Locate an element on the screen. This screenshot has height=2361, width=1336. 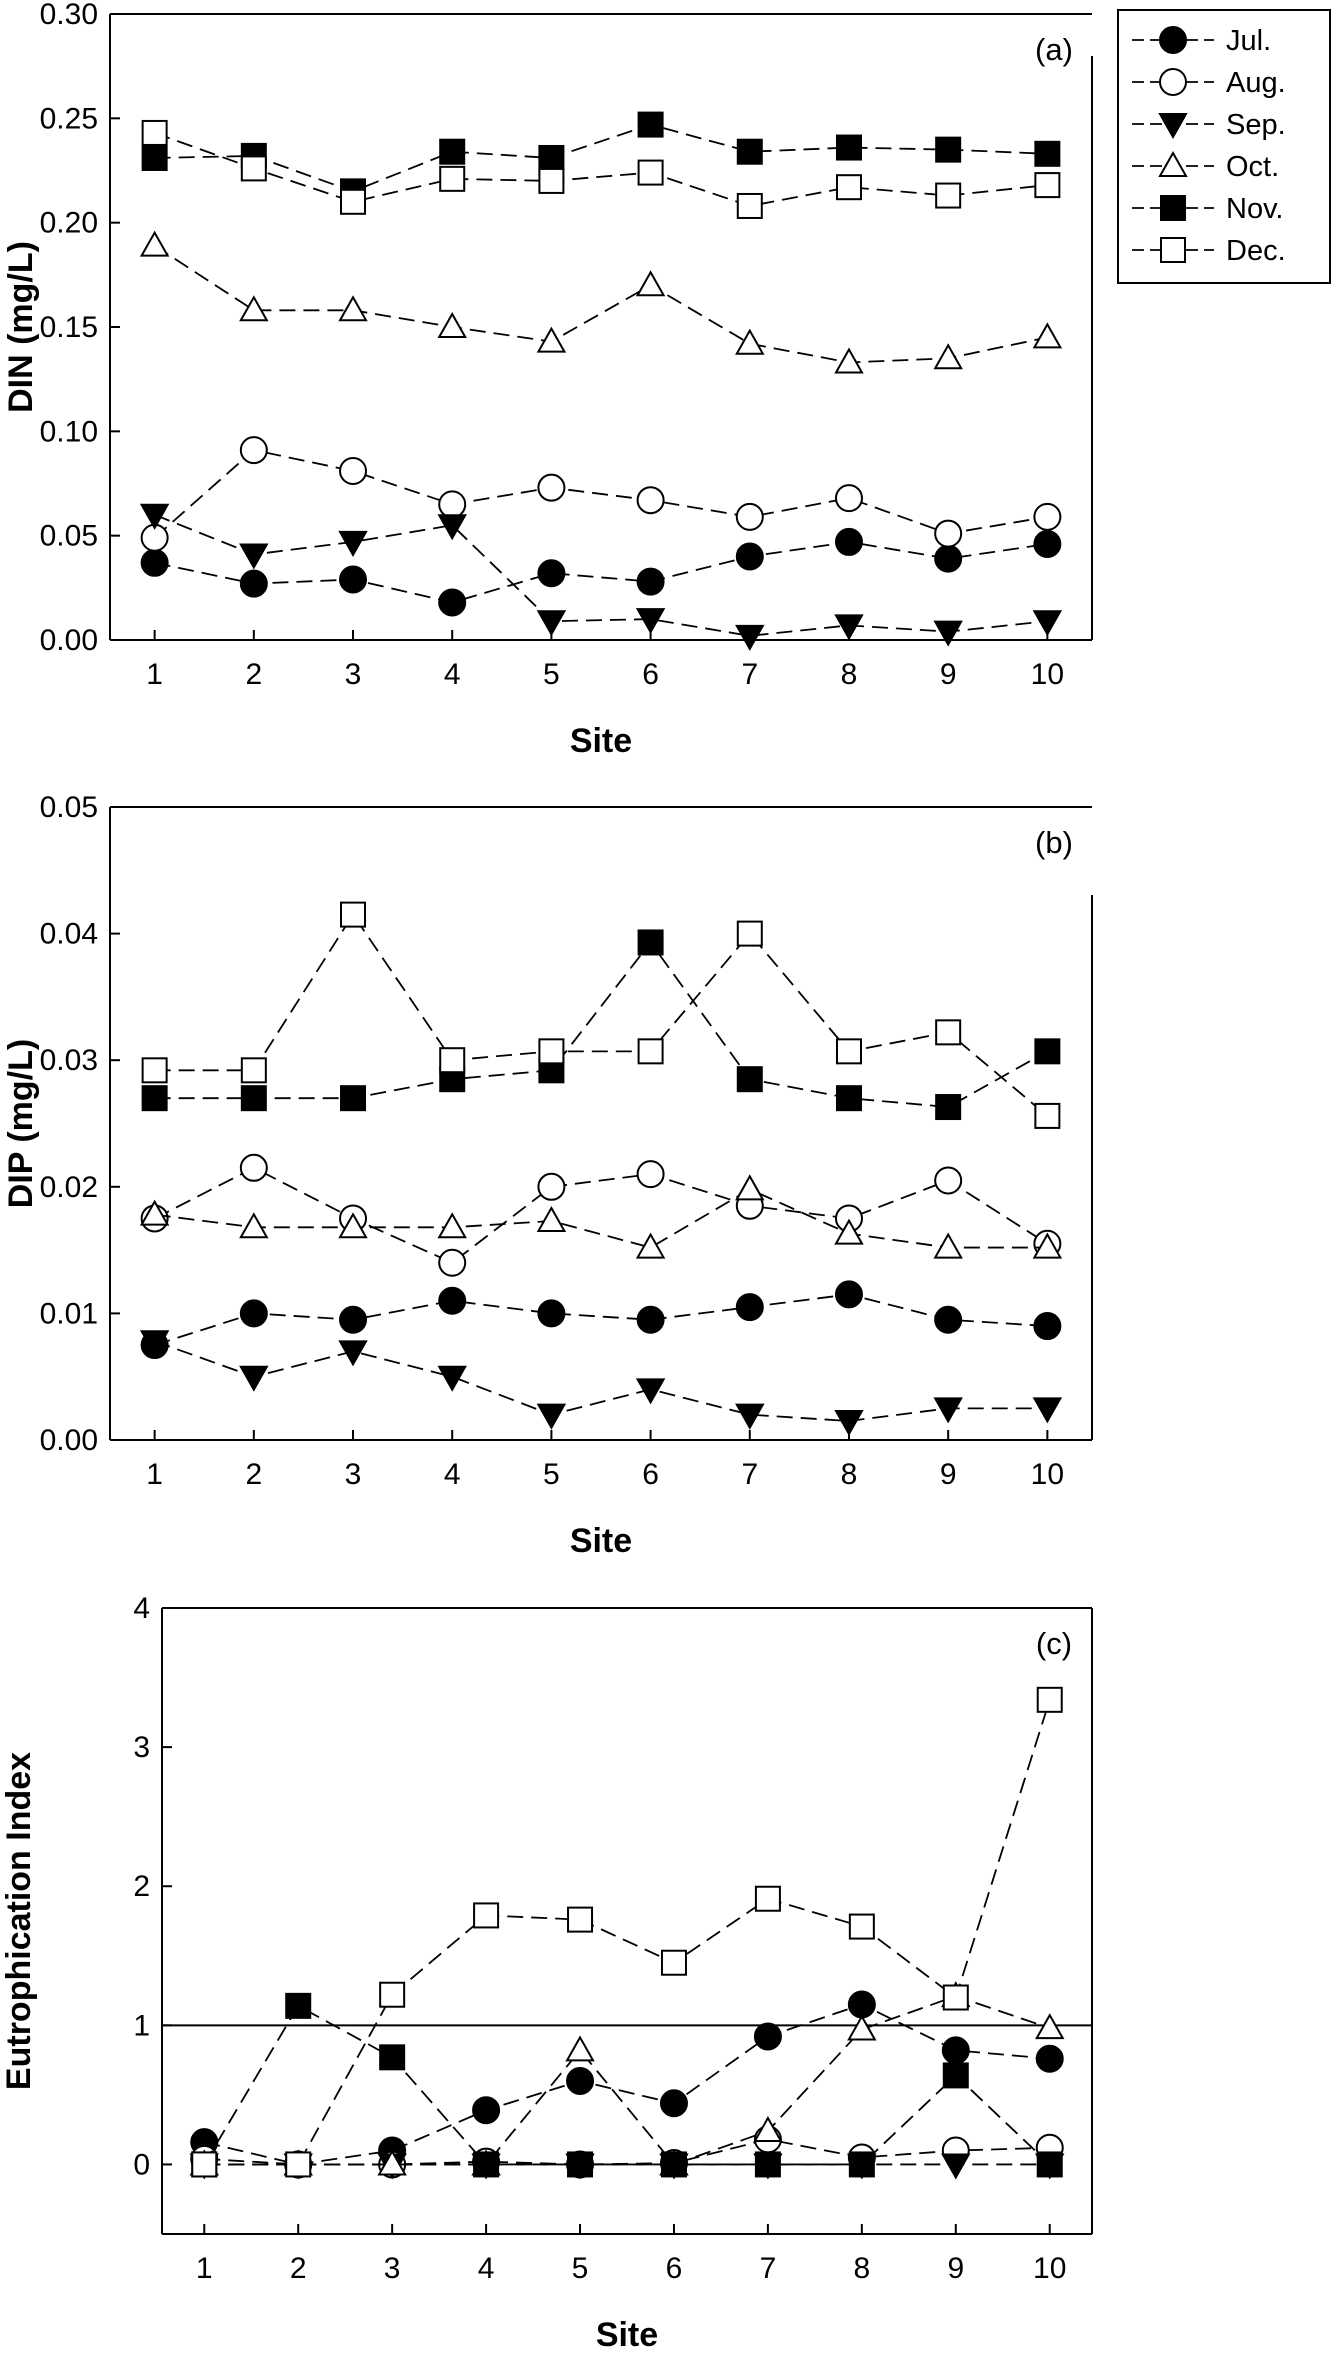
x-tick-label: 1 is located at coordinates (154, 674).